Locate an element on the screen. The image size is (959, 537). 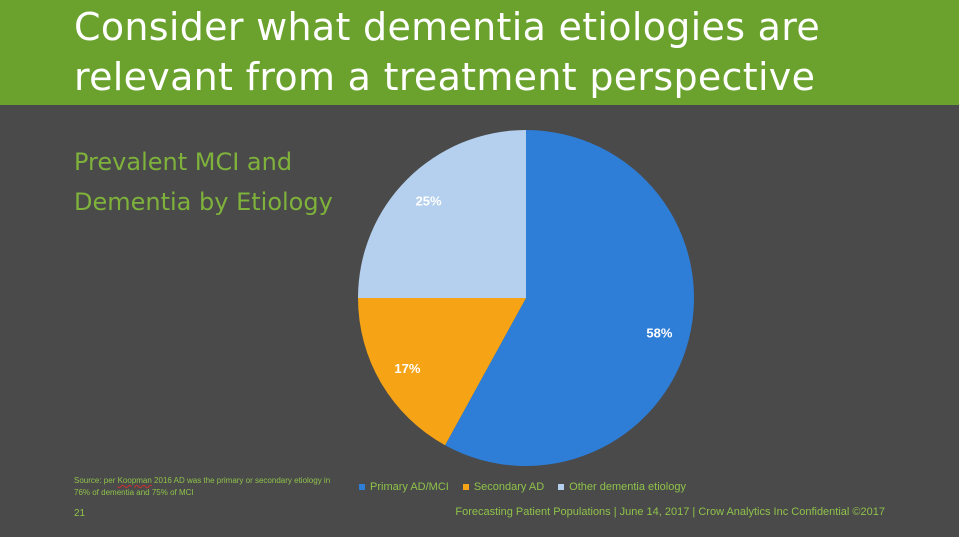
pie-slice-other-dementia-etiology is located at coordinates (442, 214).